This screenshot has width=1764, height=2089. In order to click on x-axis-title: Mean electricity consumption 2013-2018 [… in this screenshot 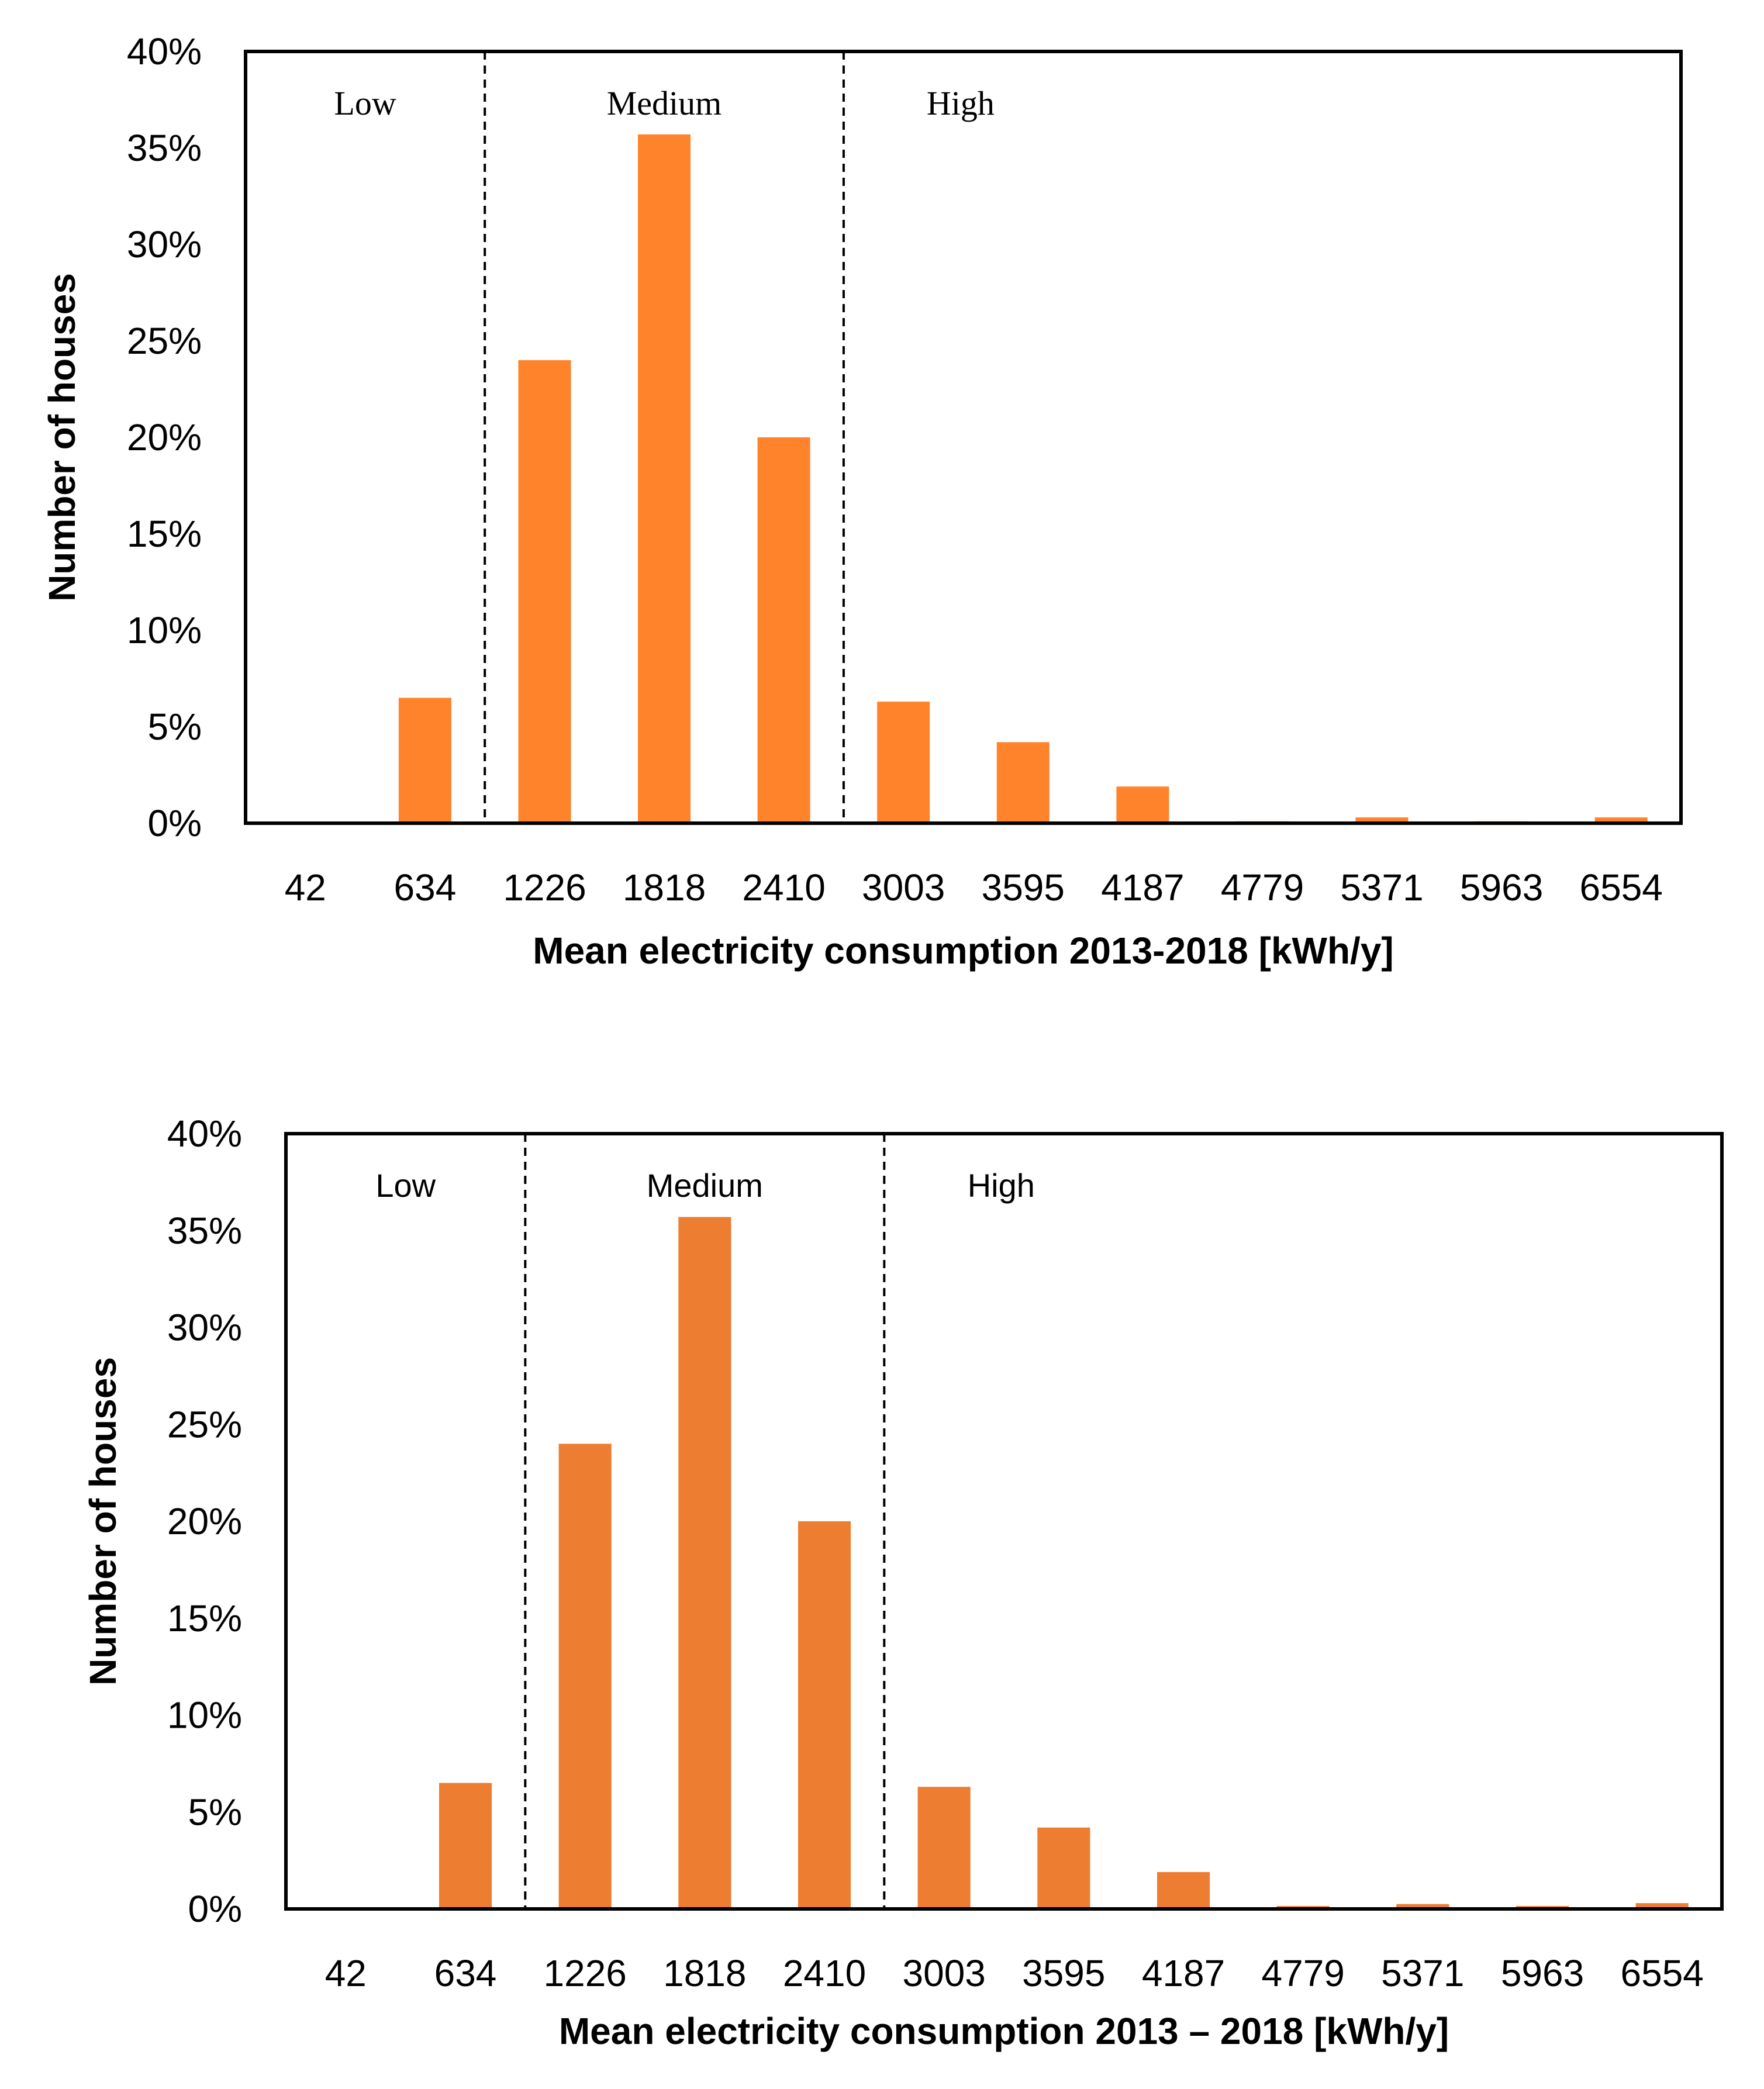, I will do `click(963, 951)`.